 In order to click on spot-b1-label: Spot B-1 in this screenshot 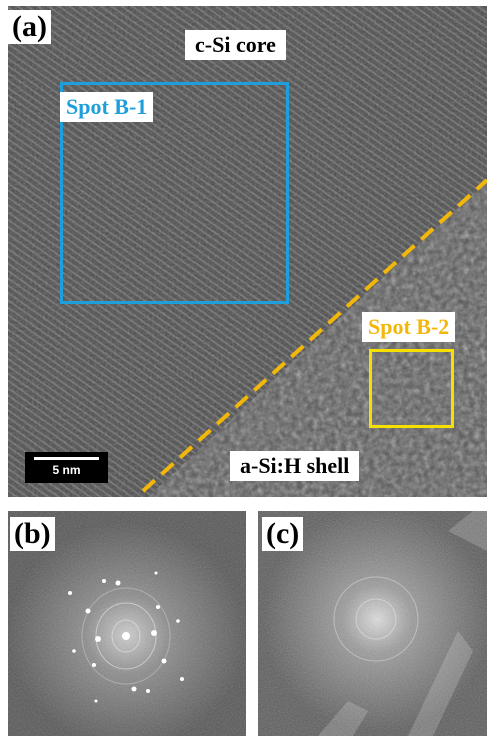, I will do `click(107, 107)`.